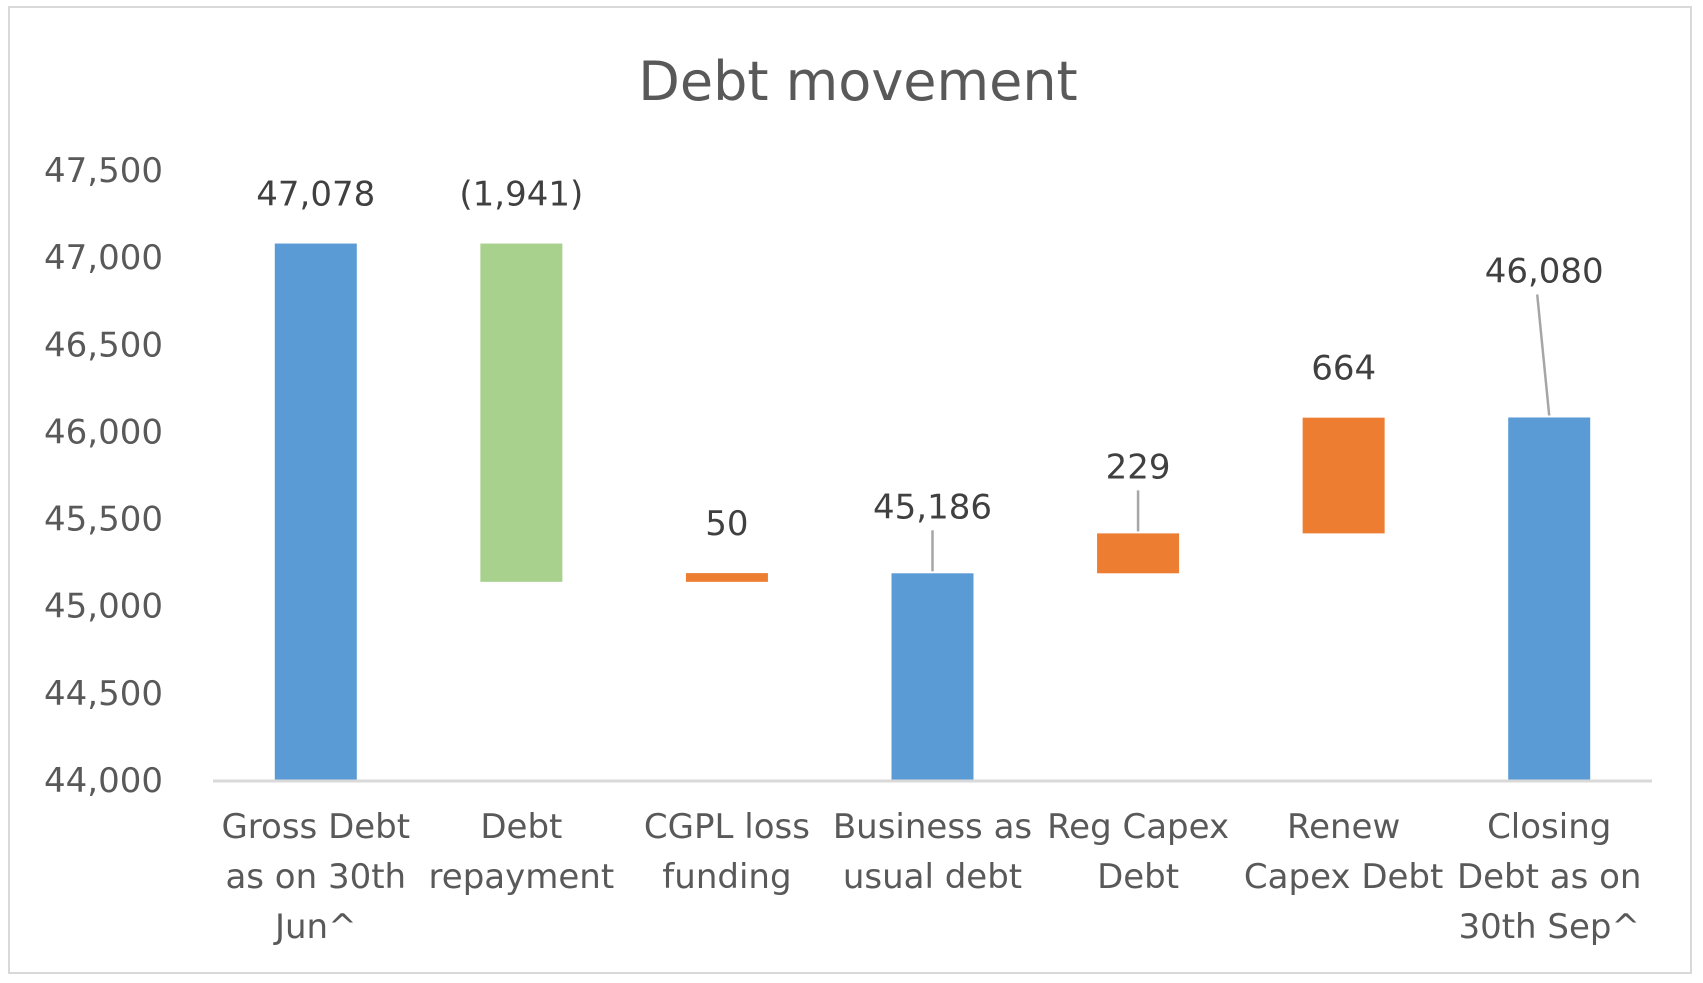 The height and width of the screenshot is (983, 1703). Describe the element at coordinates (103, 432) in the screenshot. I see `y-tick-label: 46,000` at that location.